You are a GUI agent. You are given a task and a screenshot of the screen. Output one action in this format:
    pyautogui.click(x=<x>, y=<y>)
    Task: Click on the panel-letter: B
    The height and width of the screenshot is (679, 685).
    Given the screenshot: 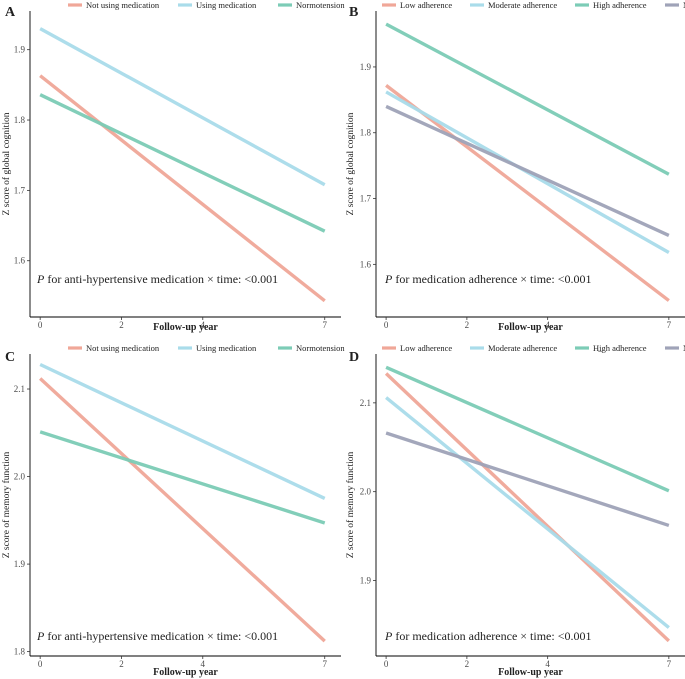 What is the action you would take?
    pyautogui.click(x=353, y=12)
    